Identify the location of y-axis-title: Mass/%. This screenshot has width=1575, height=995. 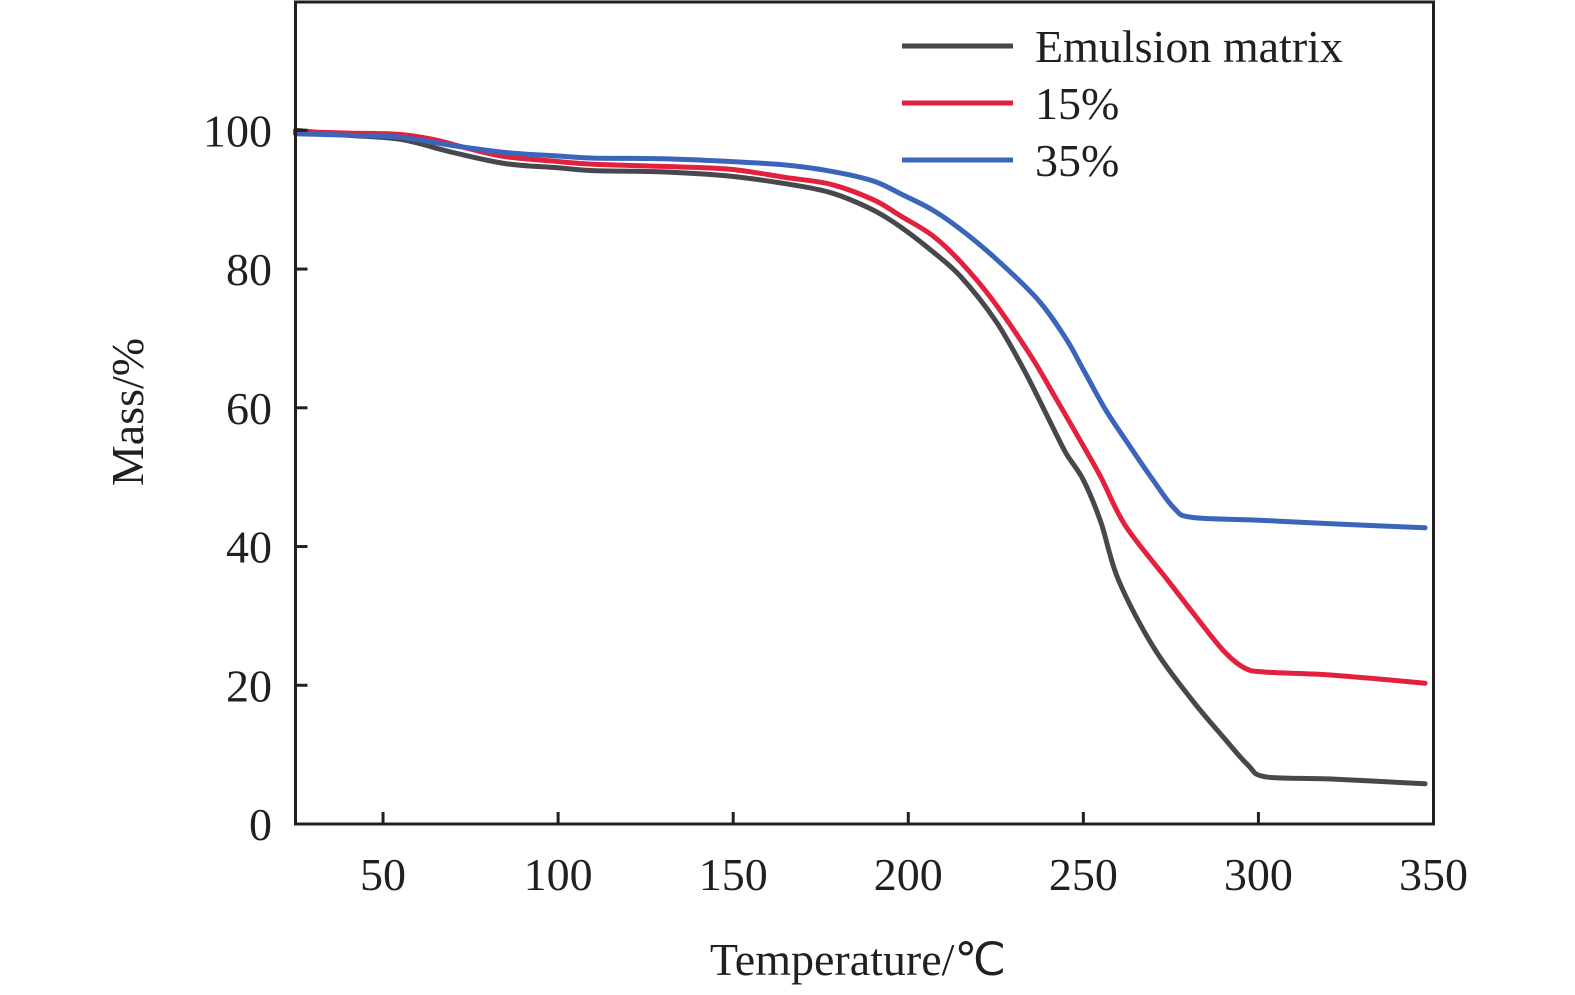
(127, 412).